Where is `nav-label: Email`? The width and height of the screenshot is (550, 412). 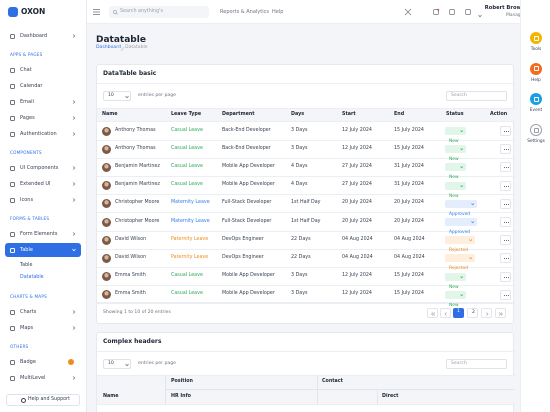 nav-label: Email is located at coordinates (27, 101).